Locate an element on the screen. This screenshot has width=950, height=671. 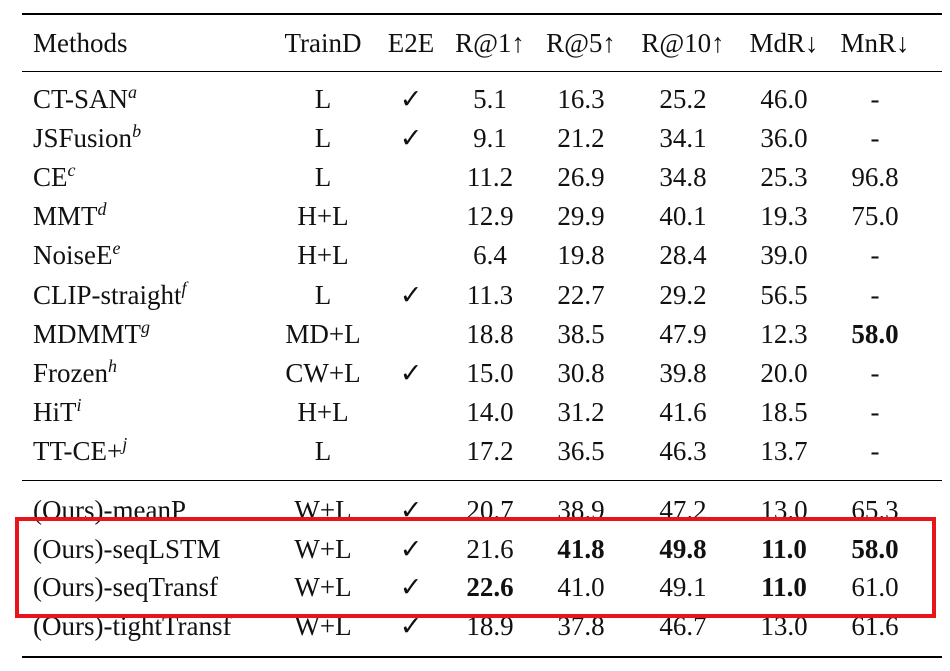
method-name: CE is located at coordinates (50, 177).